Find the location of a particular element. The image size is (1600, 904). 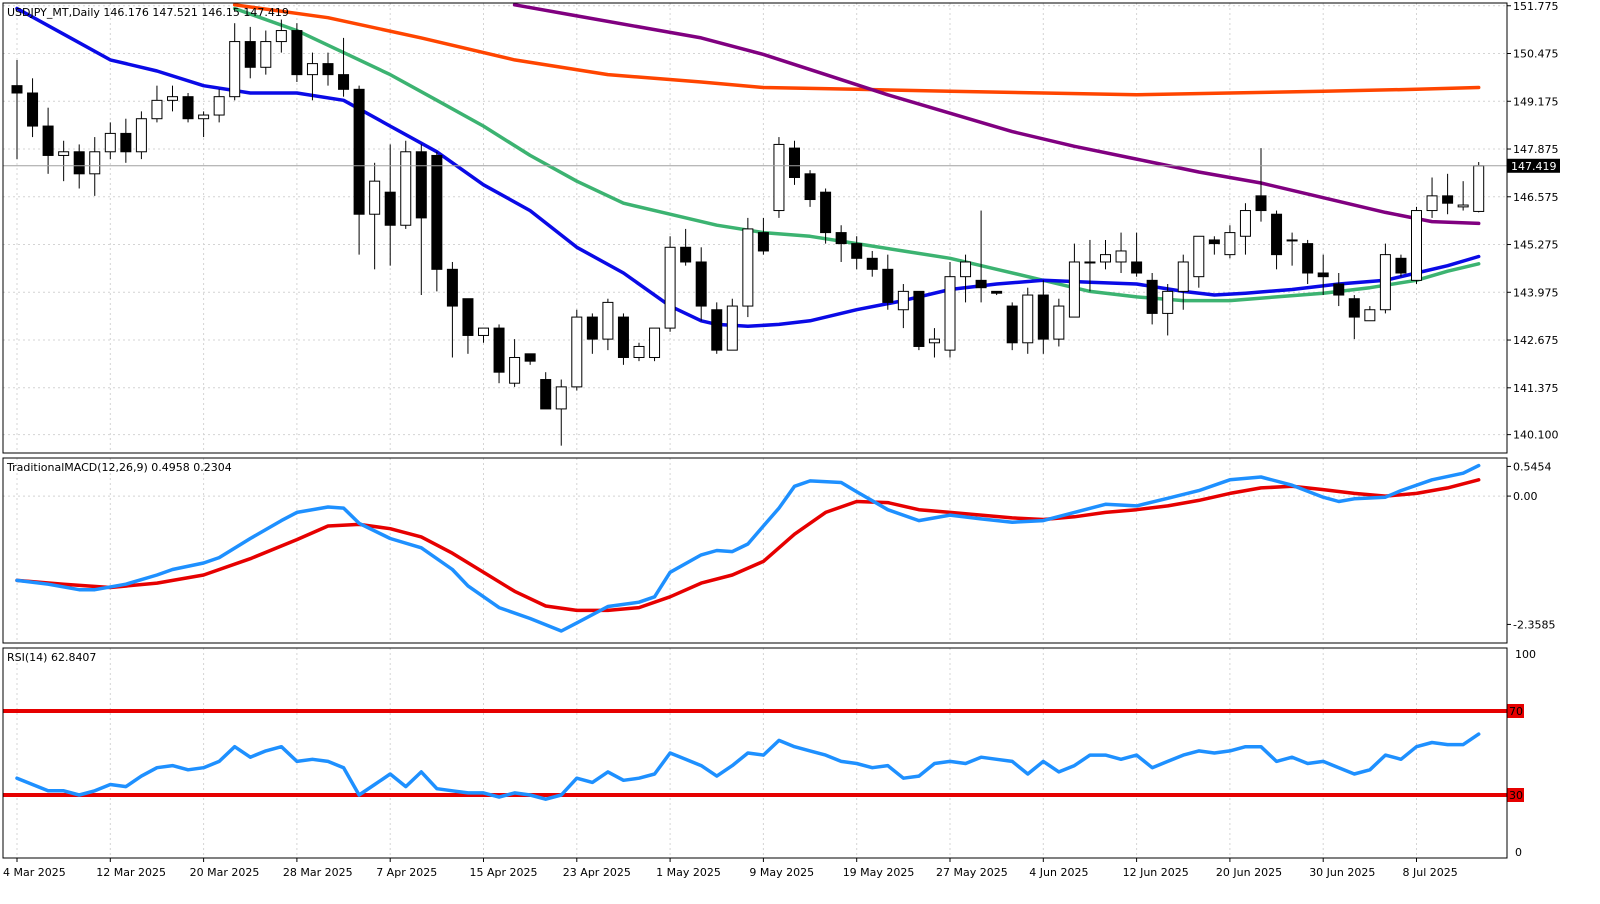

price-axis-label: 147.875 is located at coordinates (1536, 149).